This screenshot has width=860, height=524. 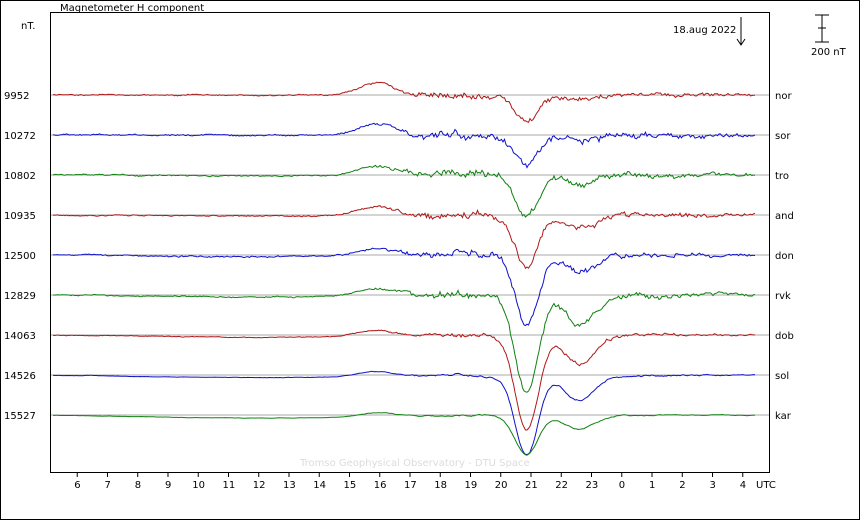 What do you see at coordinates (20, 376) in the screenshot?
I see `baseline-value-sol: 14526` at bounding box center [20, 376].